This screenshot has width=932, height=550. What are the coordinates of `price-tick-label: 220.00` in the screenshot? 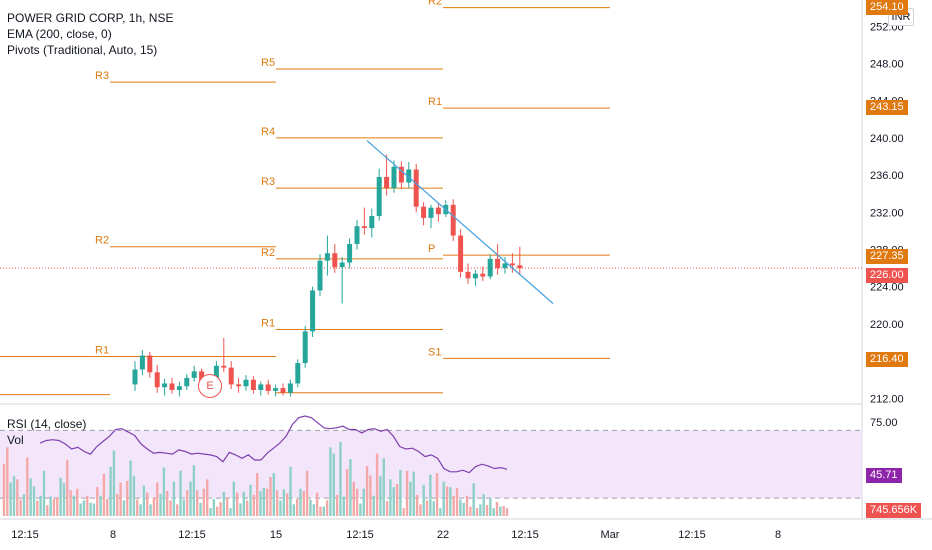 It's located at (887, 325).